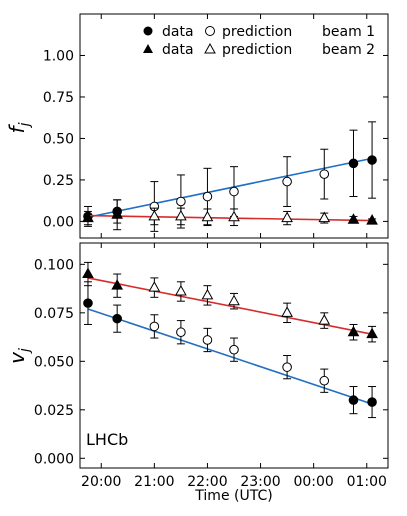  What do you see at coordinates (257, 50) in the screenshot?
I see `legend-prediction-label-beam-2: prediction` at bounding box center [257, 50].